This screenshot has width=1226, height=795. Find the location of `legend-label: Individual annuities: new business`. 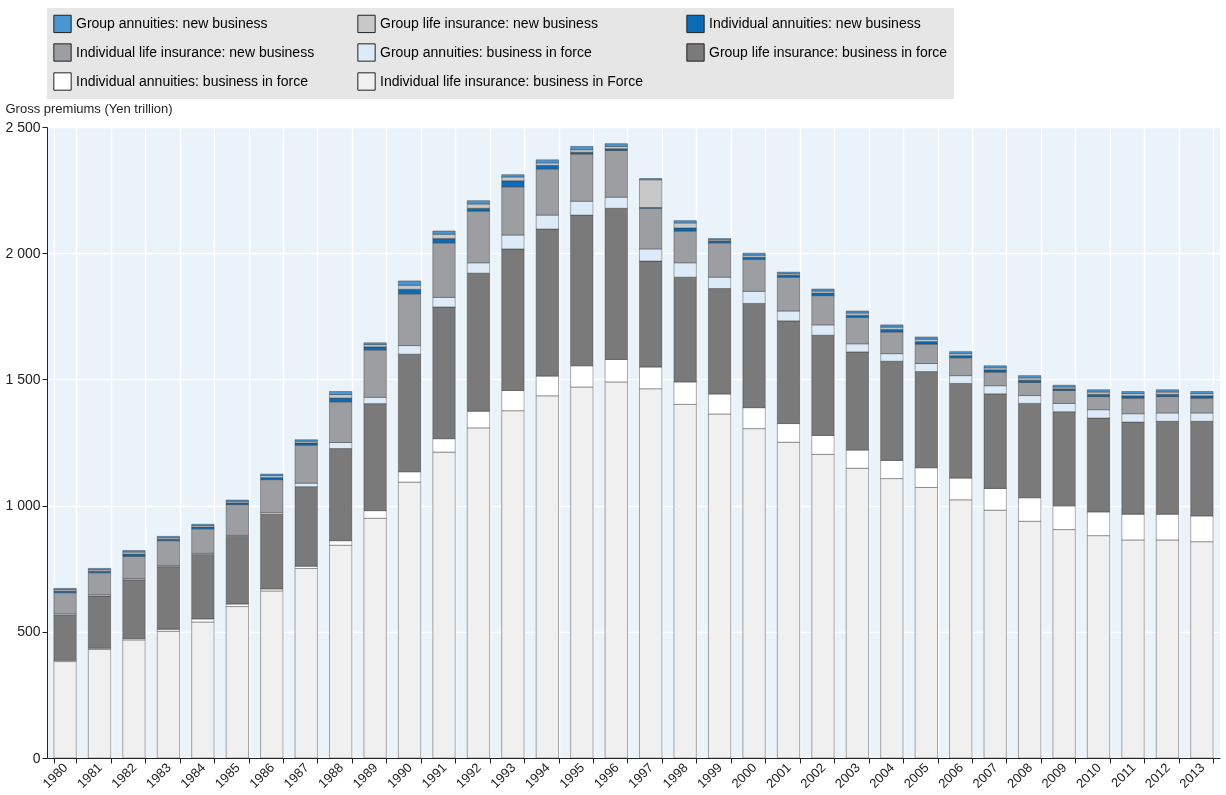

legend-label: Individual annuities: new business is located at coordinates (815, 22).